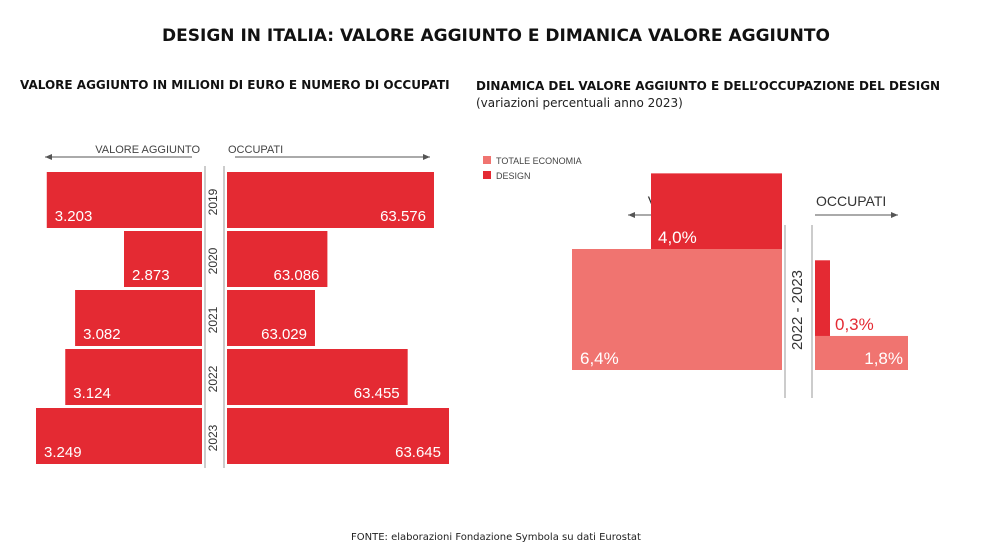  I want to click on year-label: 2021, so click(213, 319).